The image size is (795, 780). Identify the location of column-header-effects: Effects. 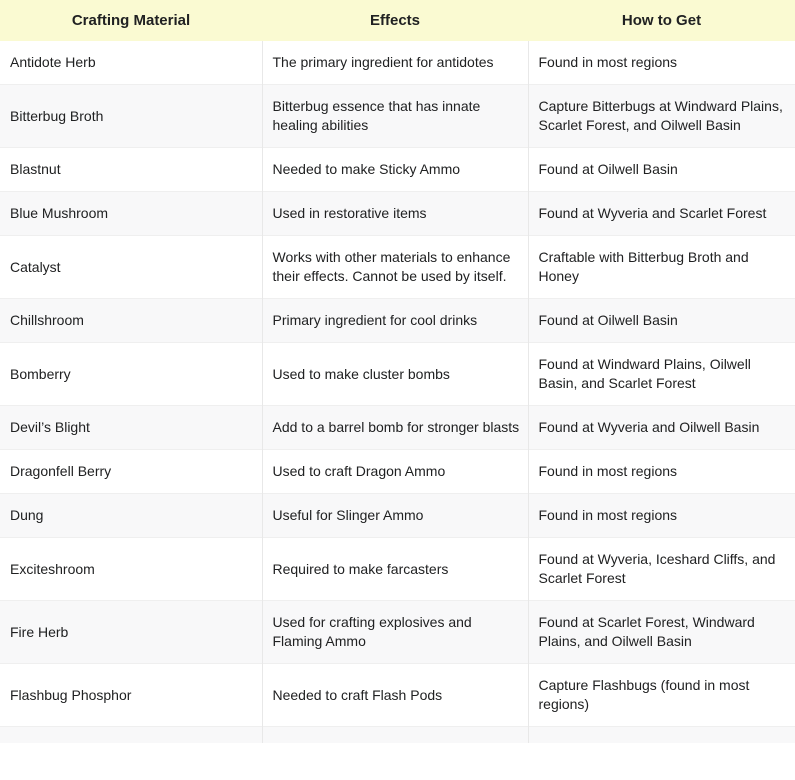
(395, 20).